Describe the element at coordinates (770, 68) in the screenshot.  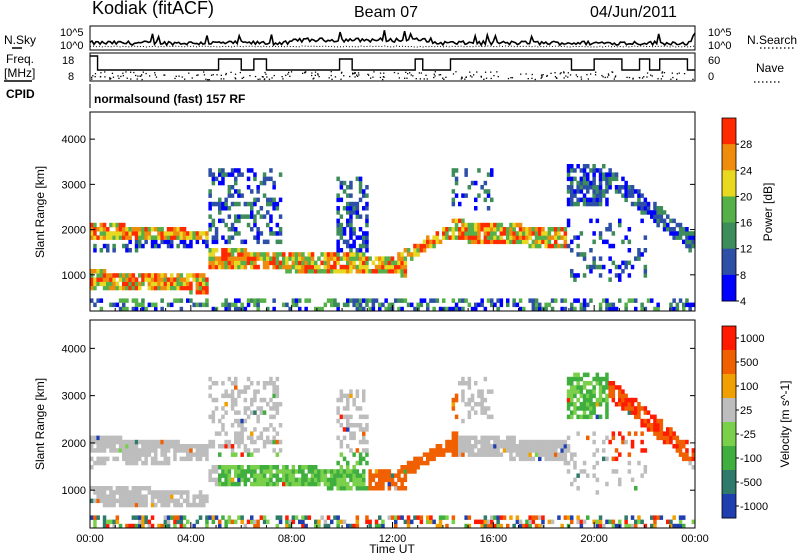
I see `nave-label: Nave` at that location.